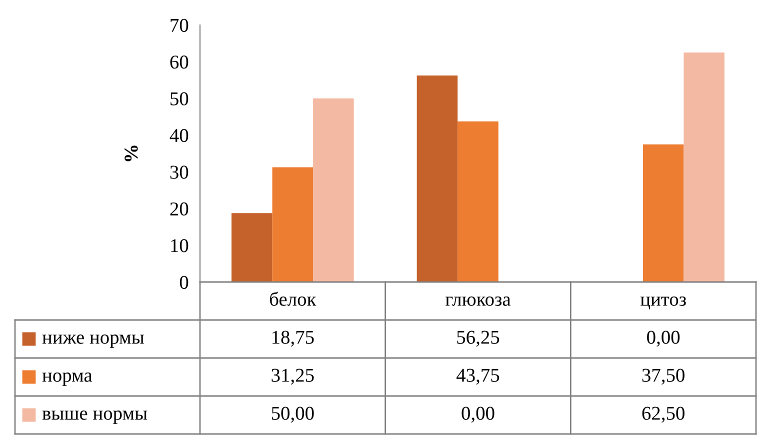  Describe the element at coordinates (478, 376) in the screenshot. I see `data-label: 43,75` at that location.